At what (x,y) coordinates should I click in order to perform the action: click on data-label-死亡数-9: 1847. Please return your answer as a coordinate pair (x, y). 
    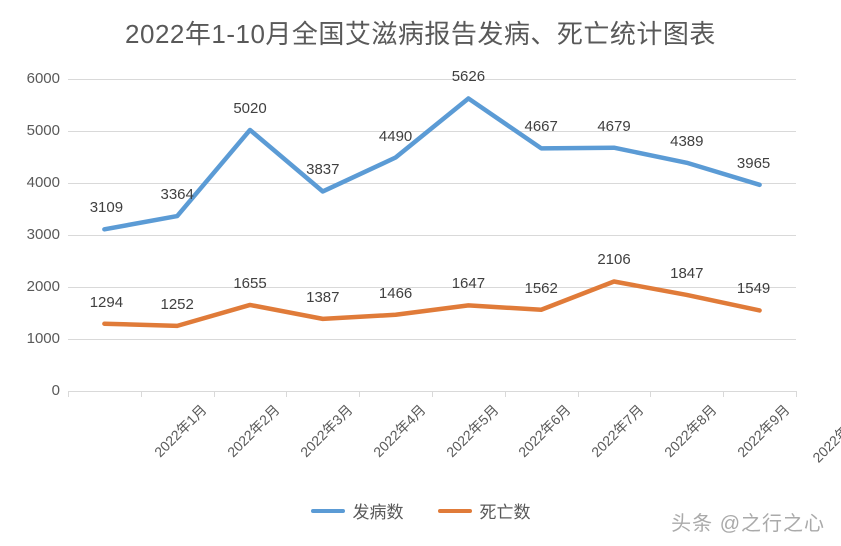
    Looking at the image, I should click on (687, 273).